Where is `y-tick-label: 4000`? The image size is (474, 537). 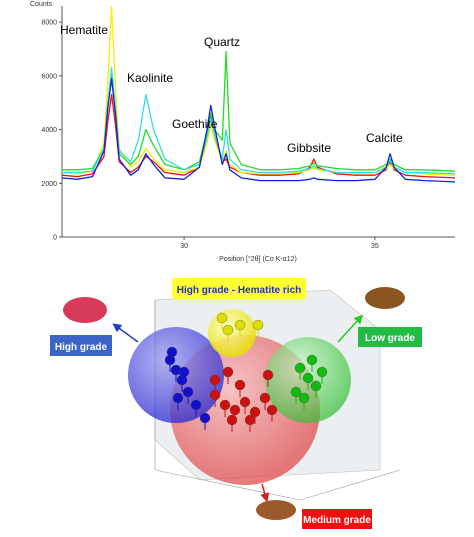 y-tick-label: 4000 is located at coordinates (49, 130).